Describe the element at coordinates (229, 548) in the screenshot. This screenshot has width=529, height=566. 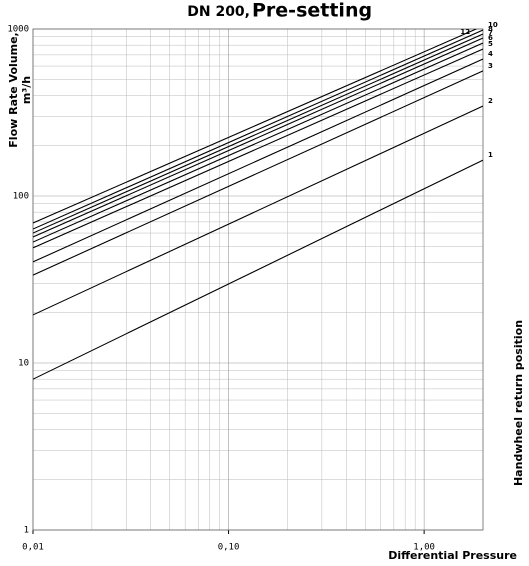
I see `x-tick-label: 0,10` at that location.